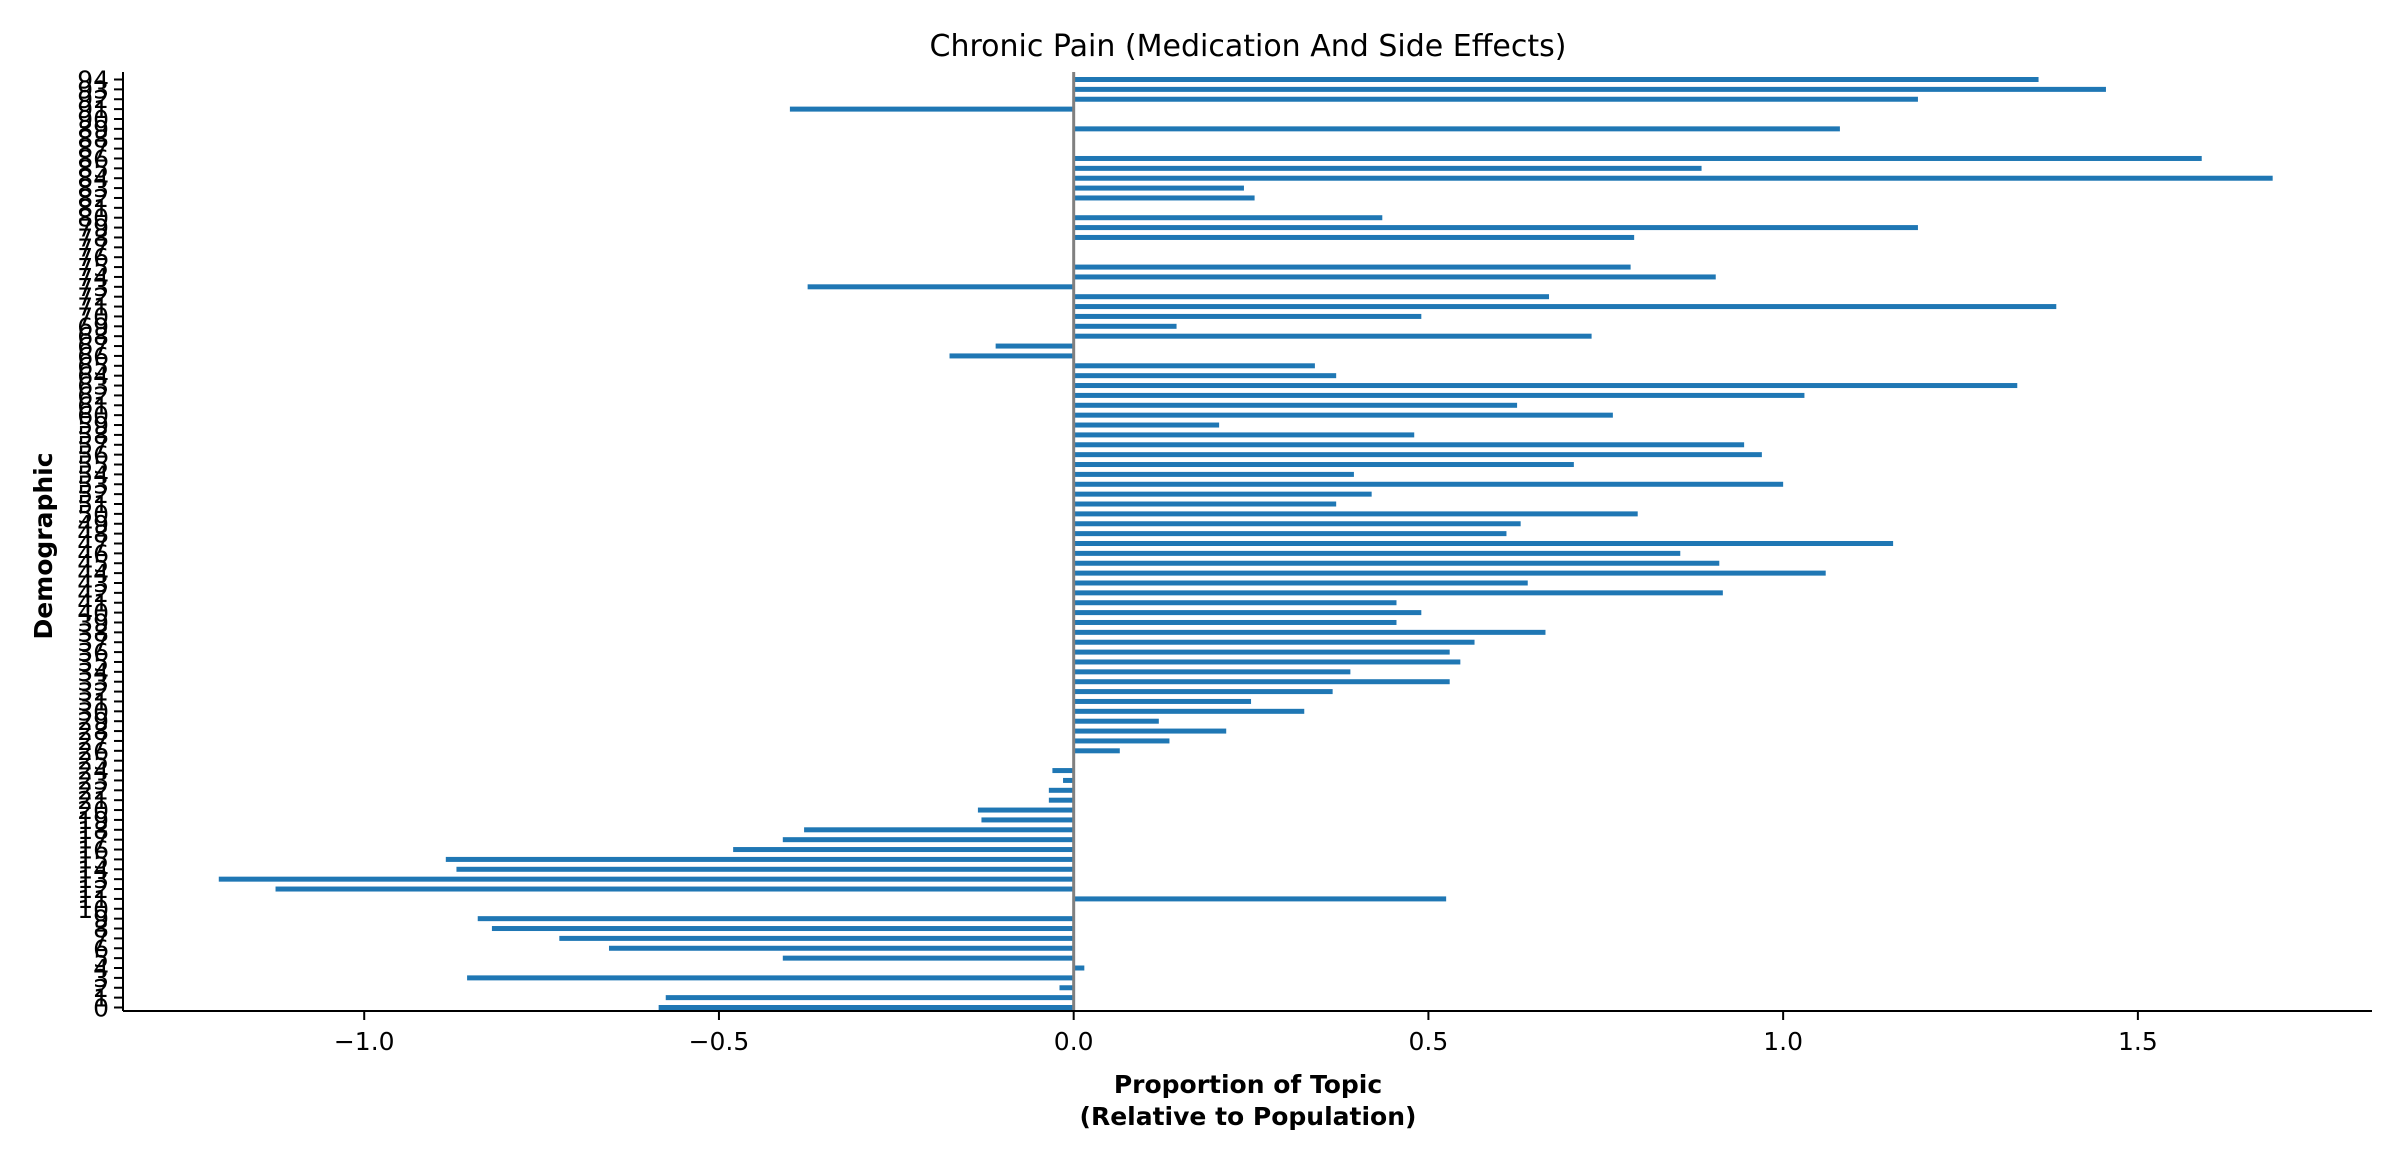  Describe the element at coordinates (93, 494) in the screenshot. I see `y-tick-label: 52` at that location.